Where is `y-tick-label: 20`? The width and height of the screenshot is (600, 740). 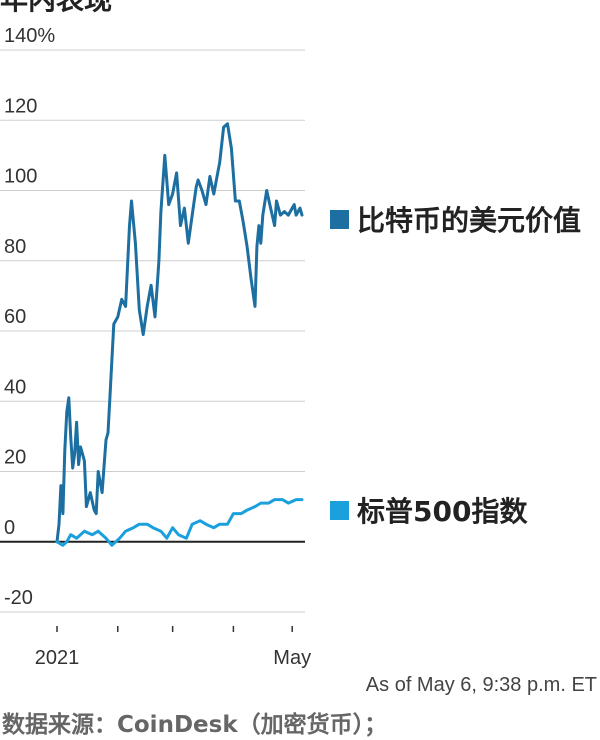
y-tick-label: 20 is located at coordinates (15, 458).